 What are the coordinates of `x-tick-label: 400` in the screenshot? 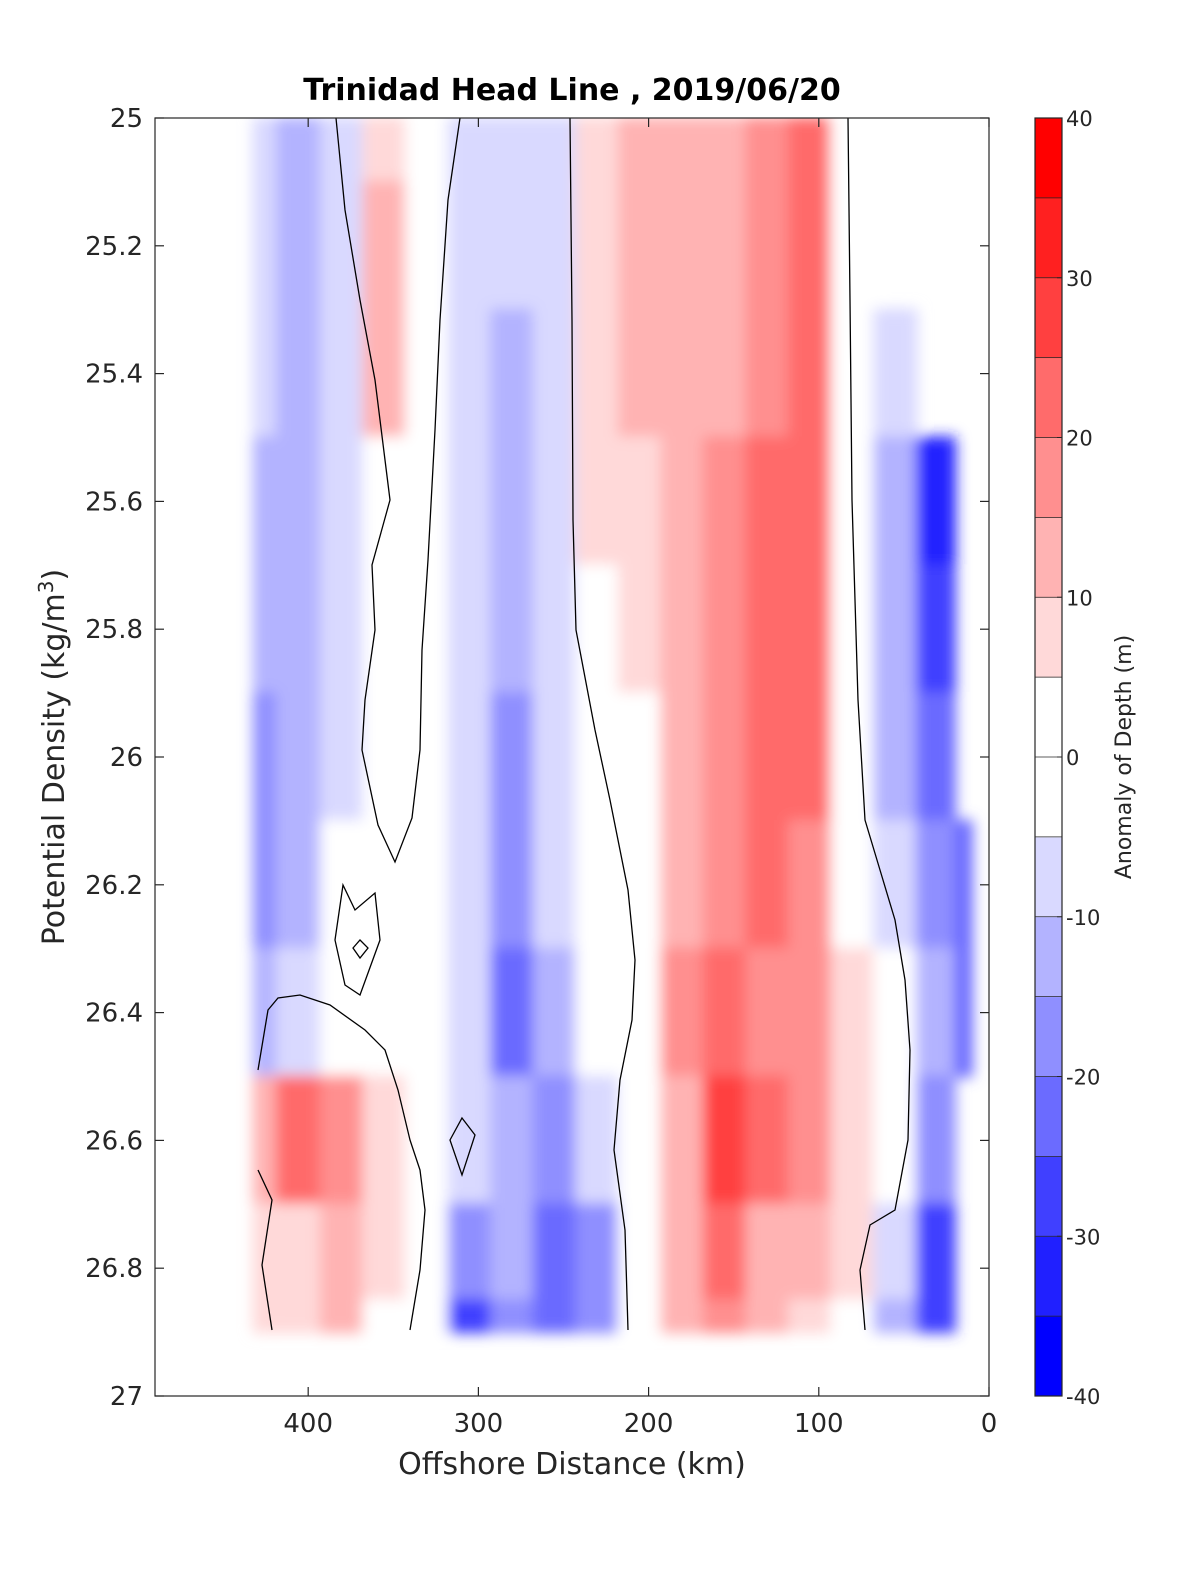 It's located at (308, 1424).